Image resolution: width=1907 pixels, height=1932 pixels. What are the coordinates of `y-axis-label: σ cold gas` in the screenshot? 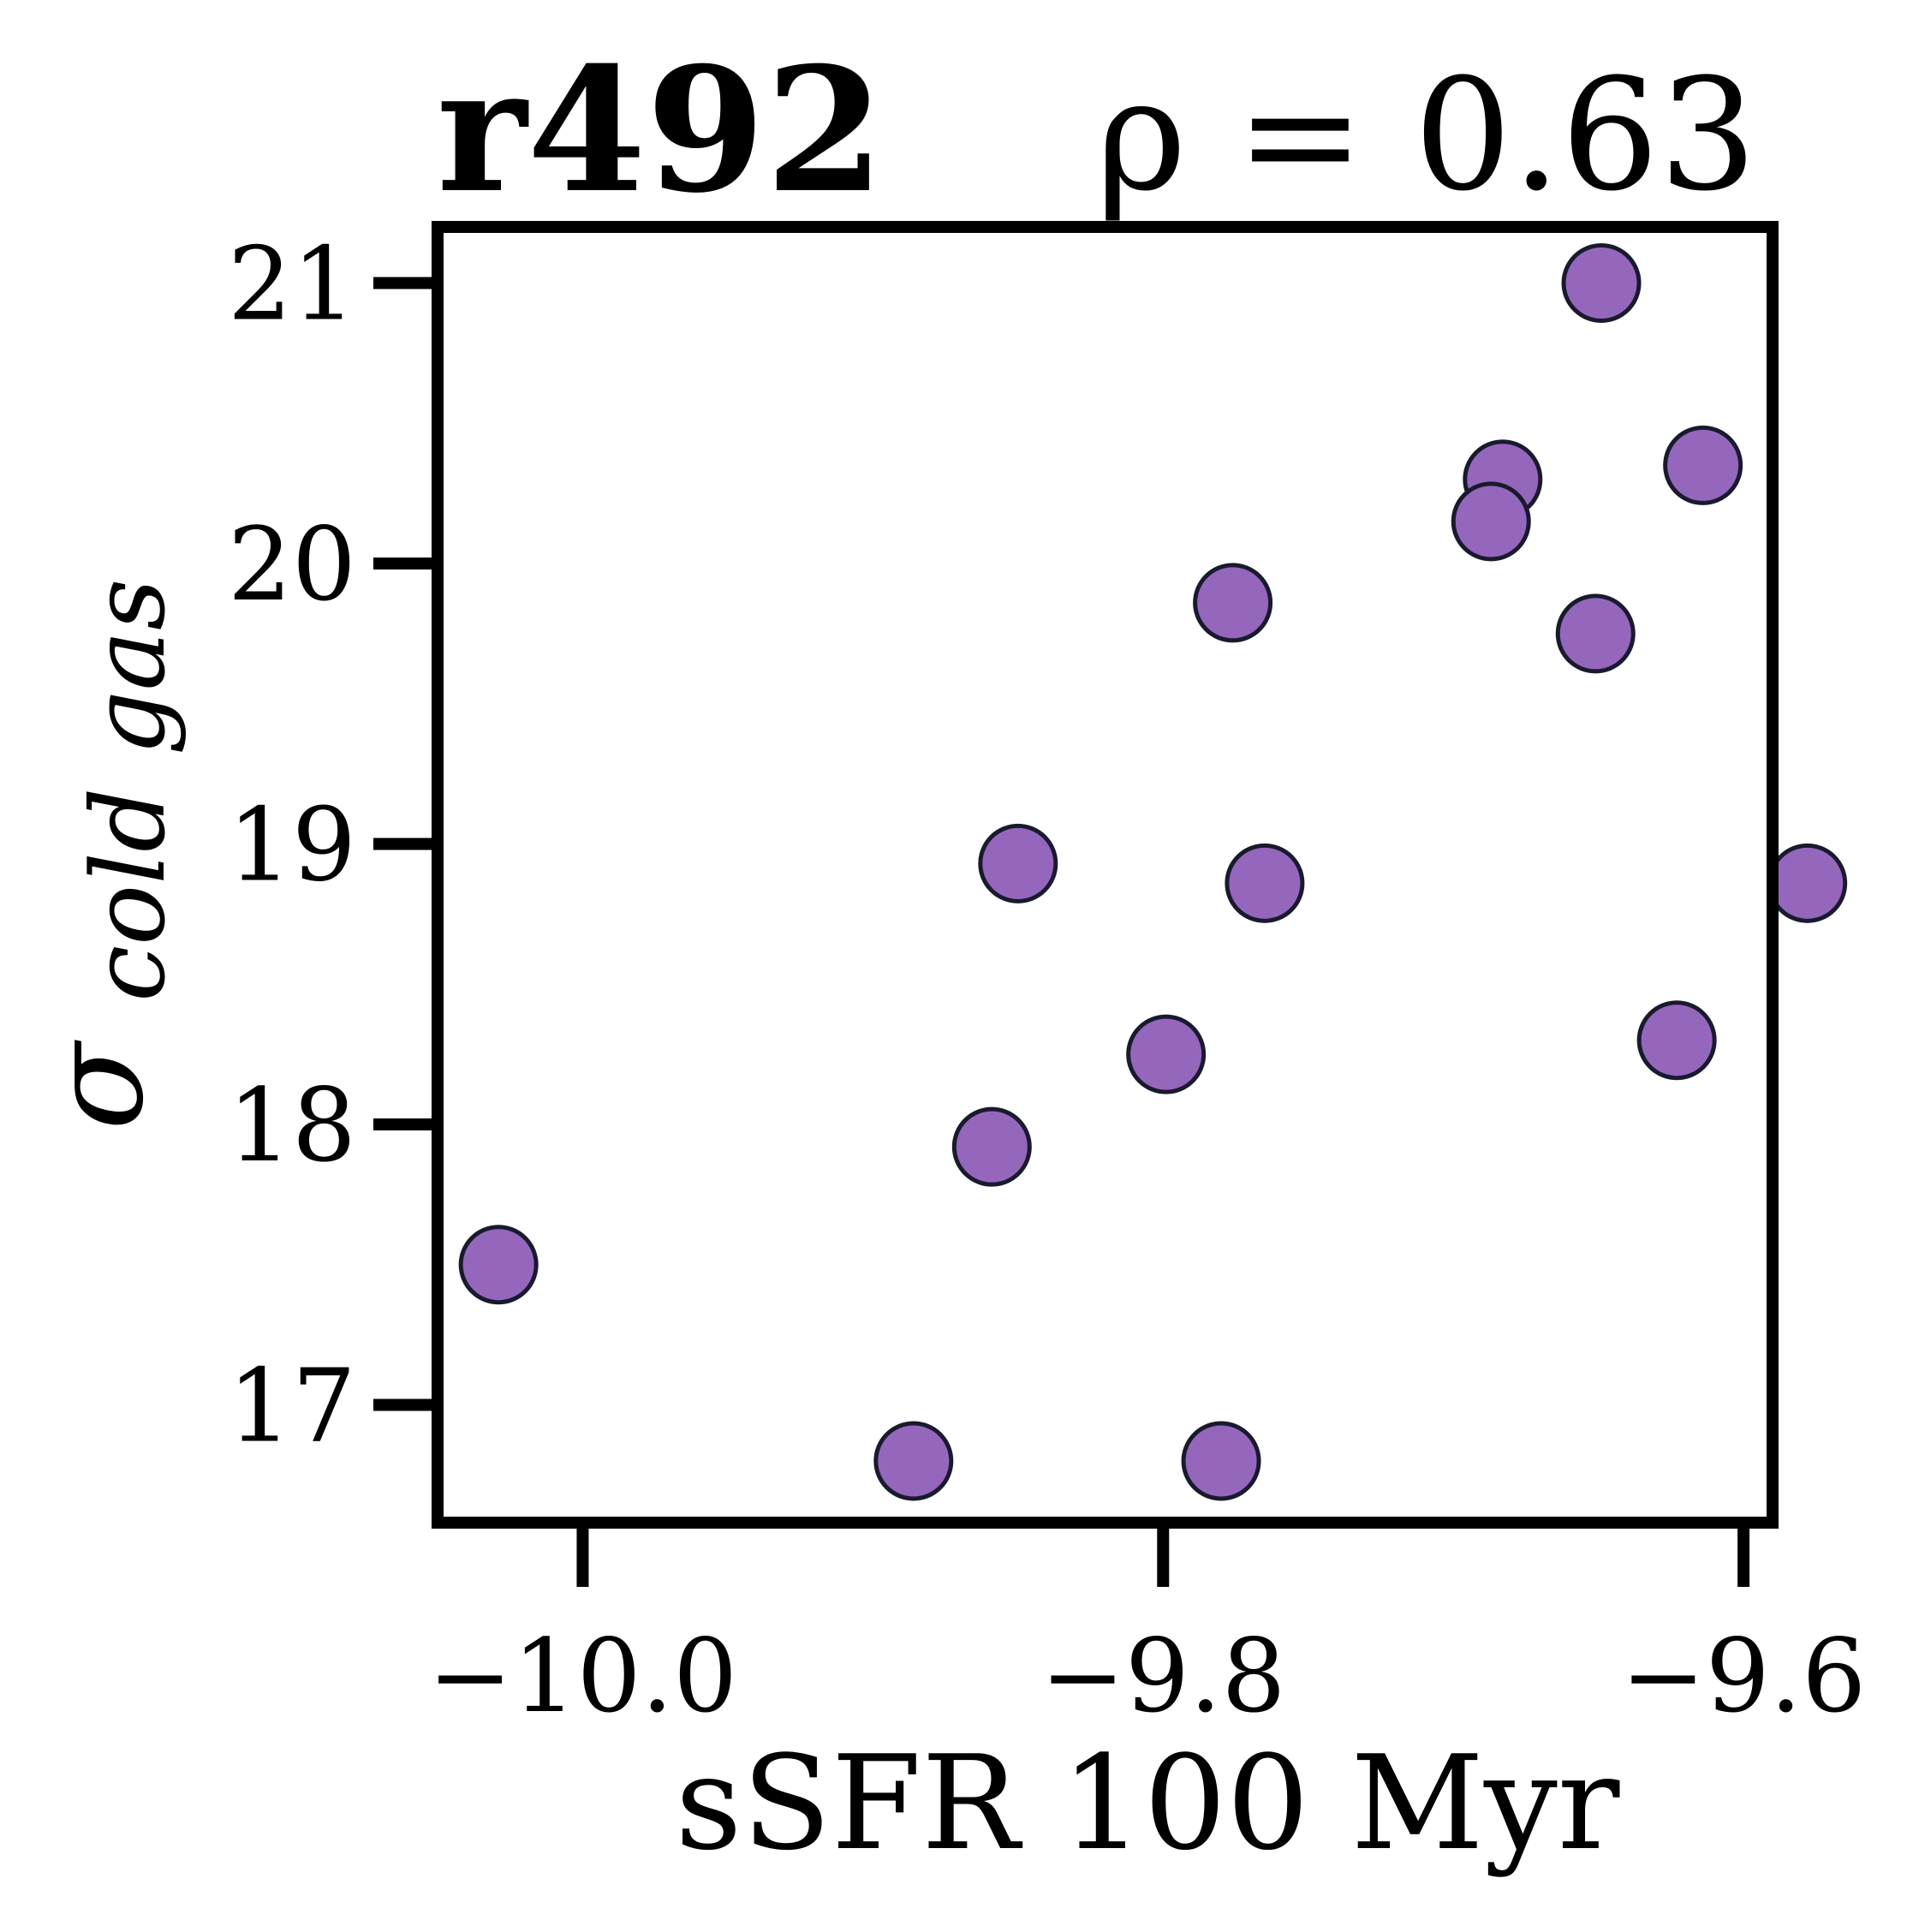 It's located at (105, 854).